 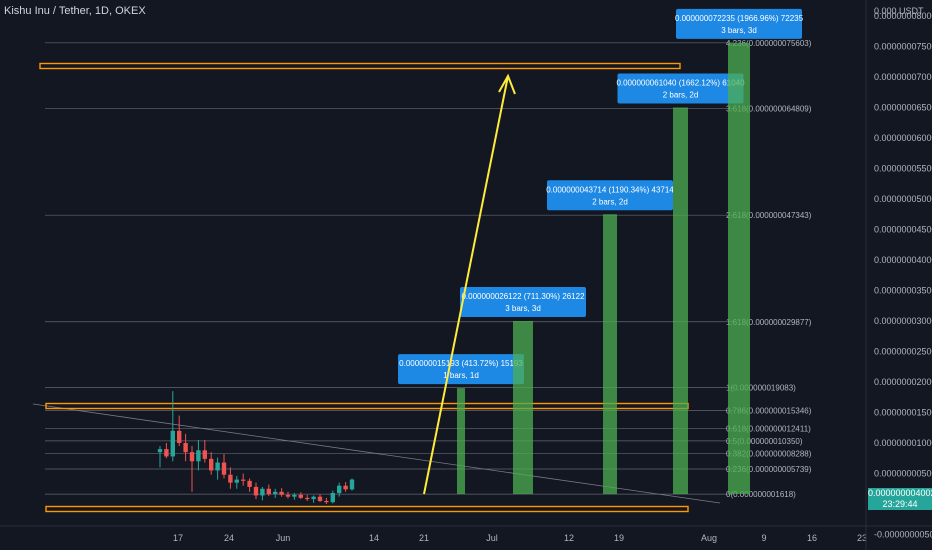 What do you see at coordinates (360, 66) in the screenshot?
I see `highlight-level` at bounding box center [360, 66].